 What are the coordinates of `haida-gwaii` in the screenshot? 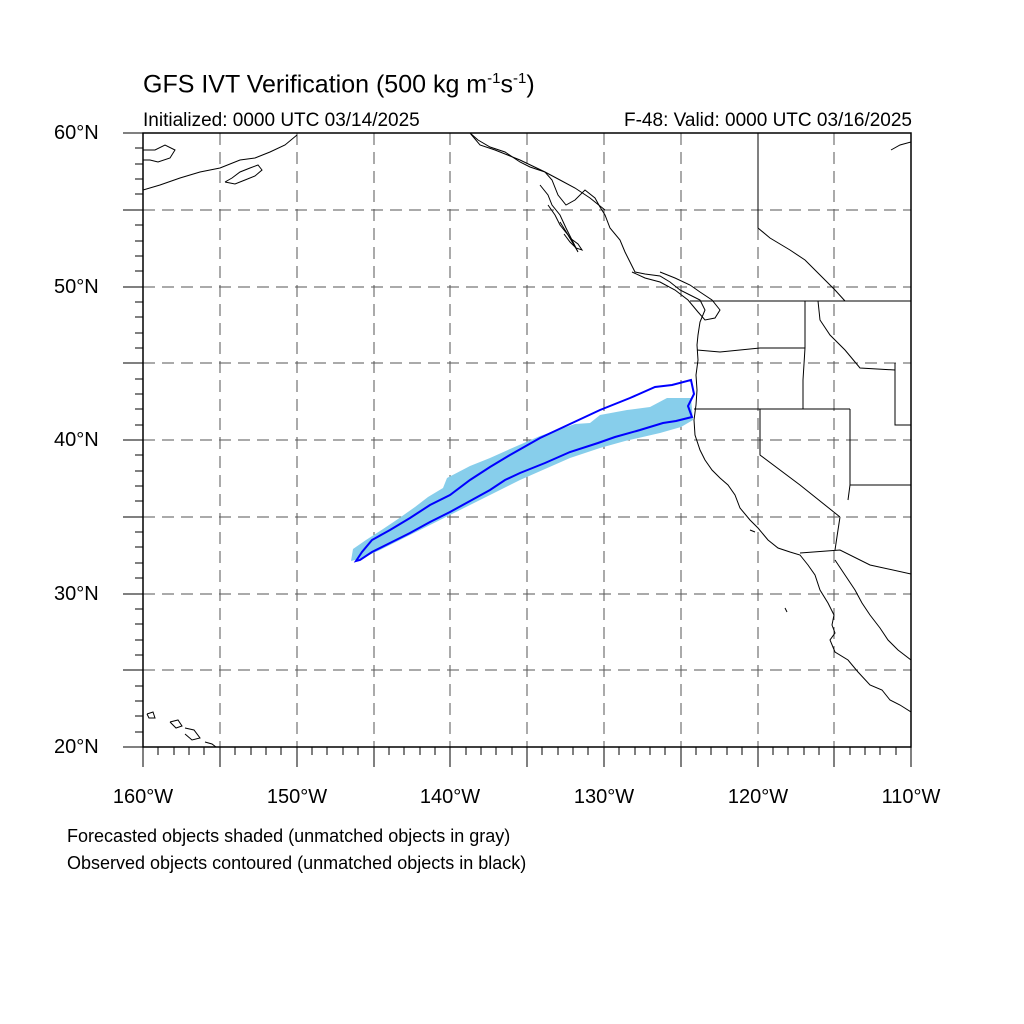 It's located at (571, 236).